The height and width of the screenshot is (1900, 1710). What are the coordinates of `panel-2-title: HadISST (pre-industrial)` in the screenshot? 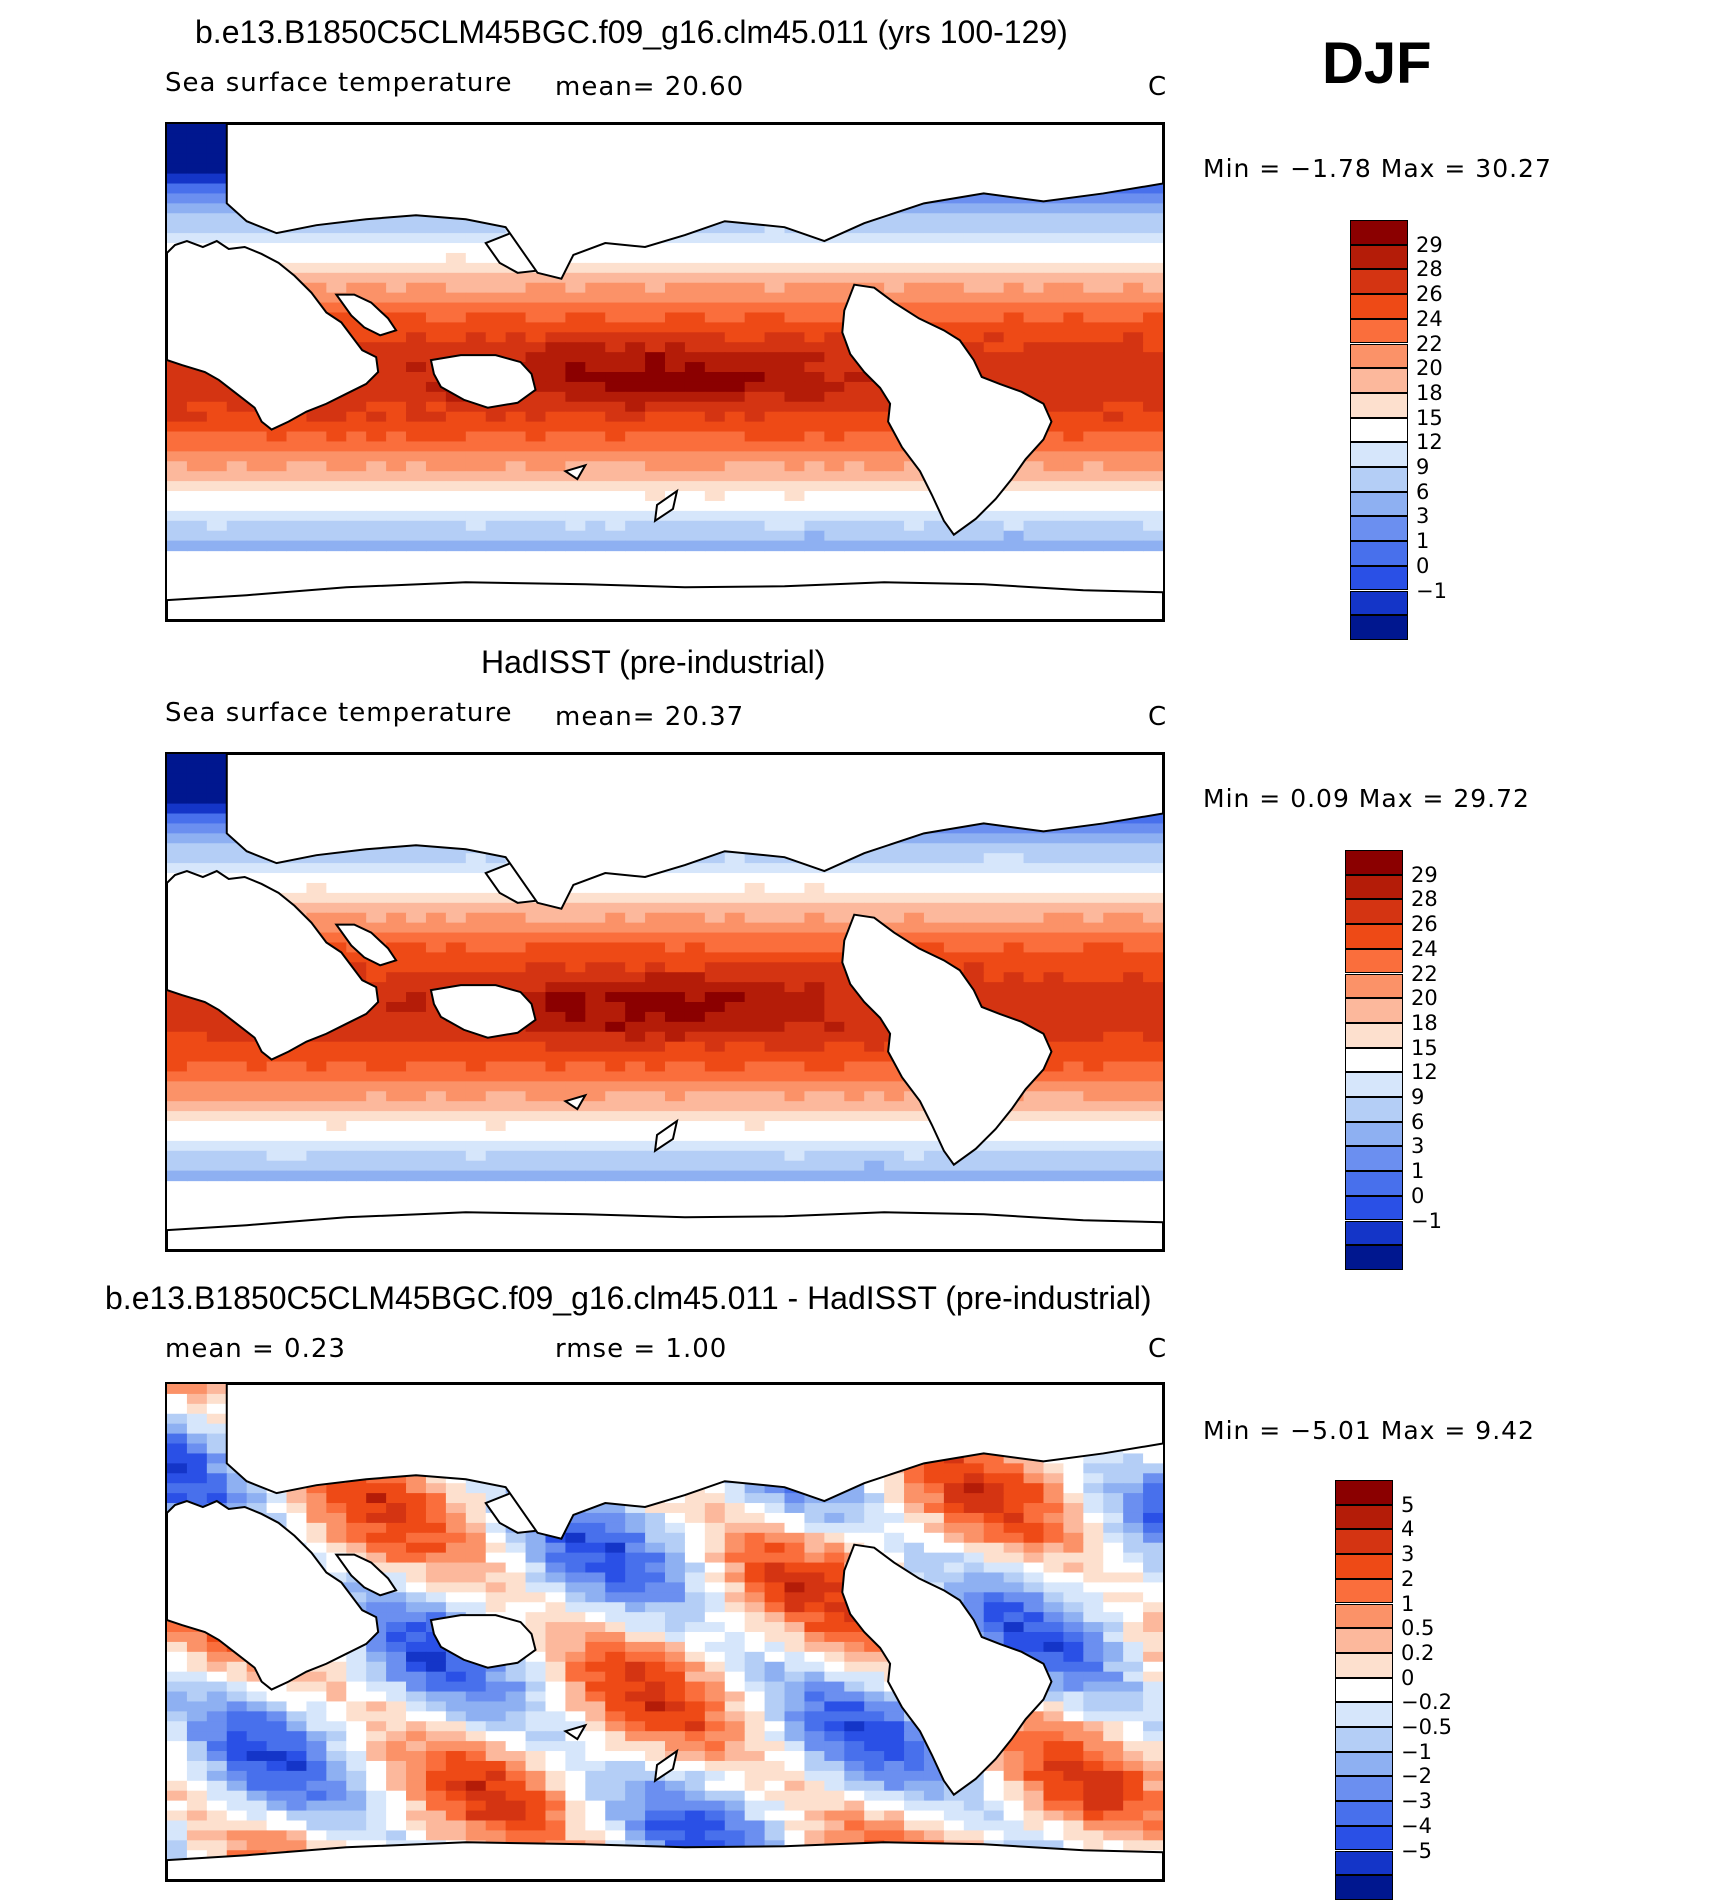 It's located at (653, 662).